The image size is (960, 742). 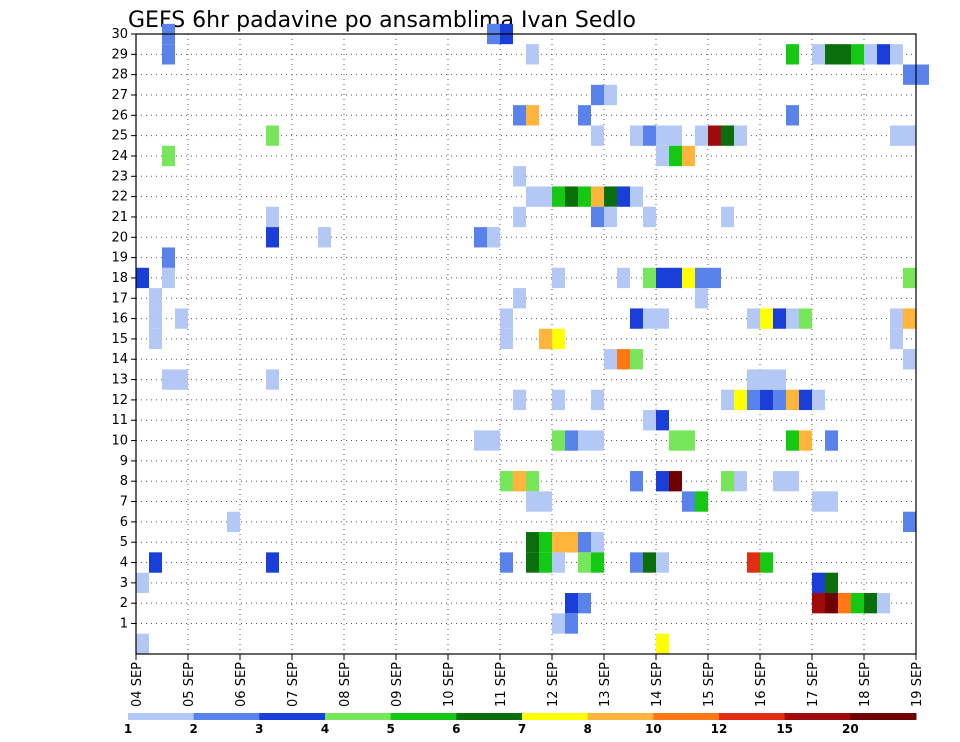 I want to click on colorbar-label: 3, so click(x=259, y=729).